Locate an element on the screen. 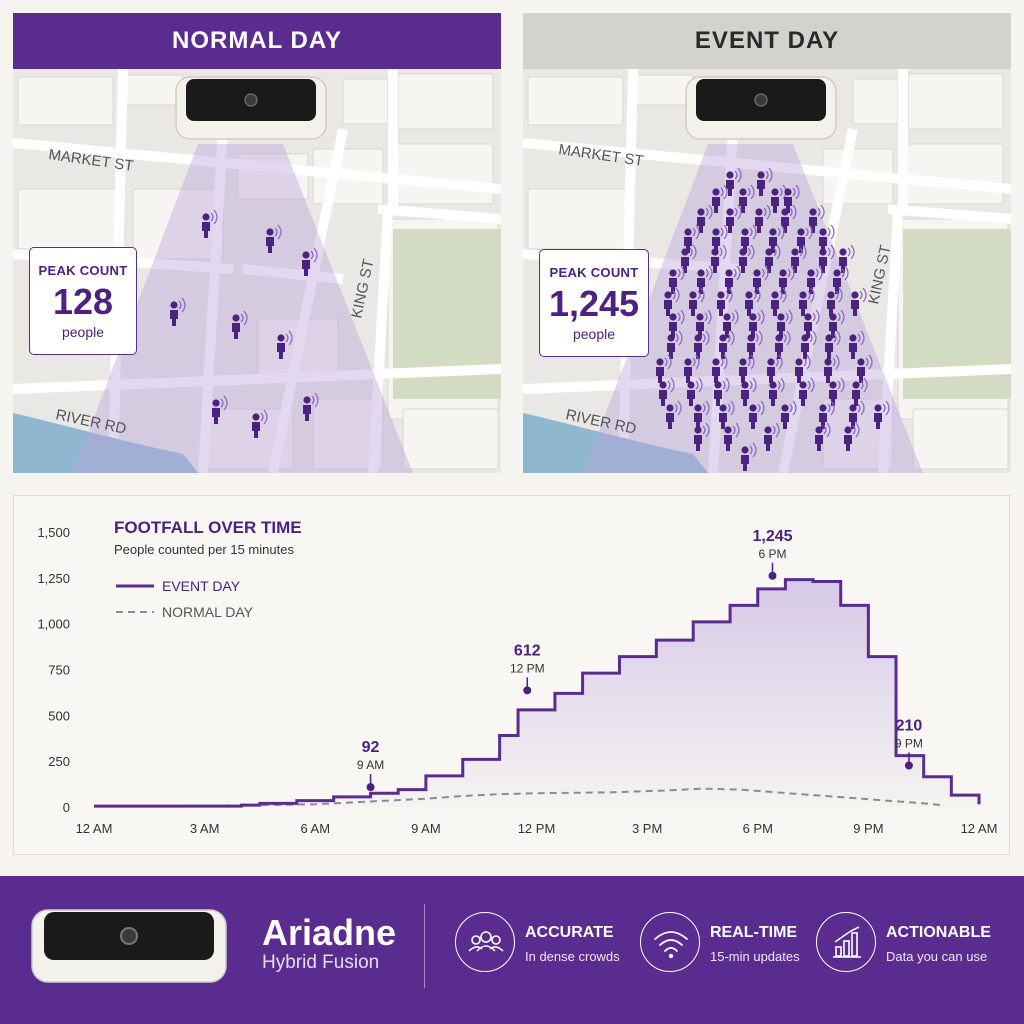 Image resolution: width=1024 pixels, height=1024 pixels. y-tick-label: 1,250 is located at coordinates (53, 578).